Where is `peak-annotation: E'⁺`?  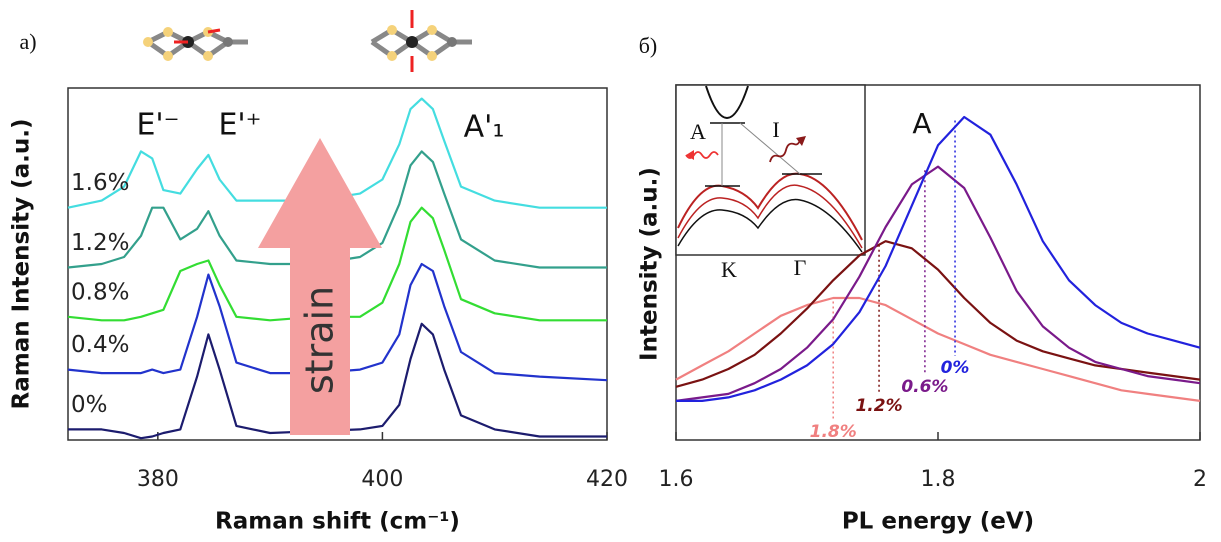 peak-annotation: E'⁺ is located at coordinates (239, 125).